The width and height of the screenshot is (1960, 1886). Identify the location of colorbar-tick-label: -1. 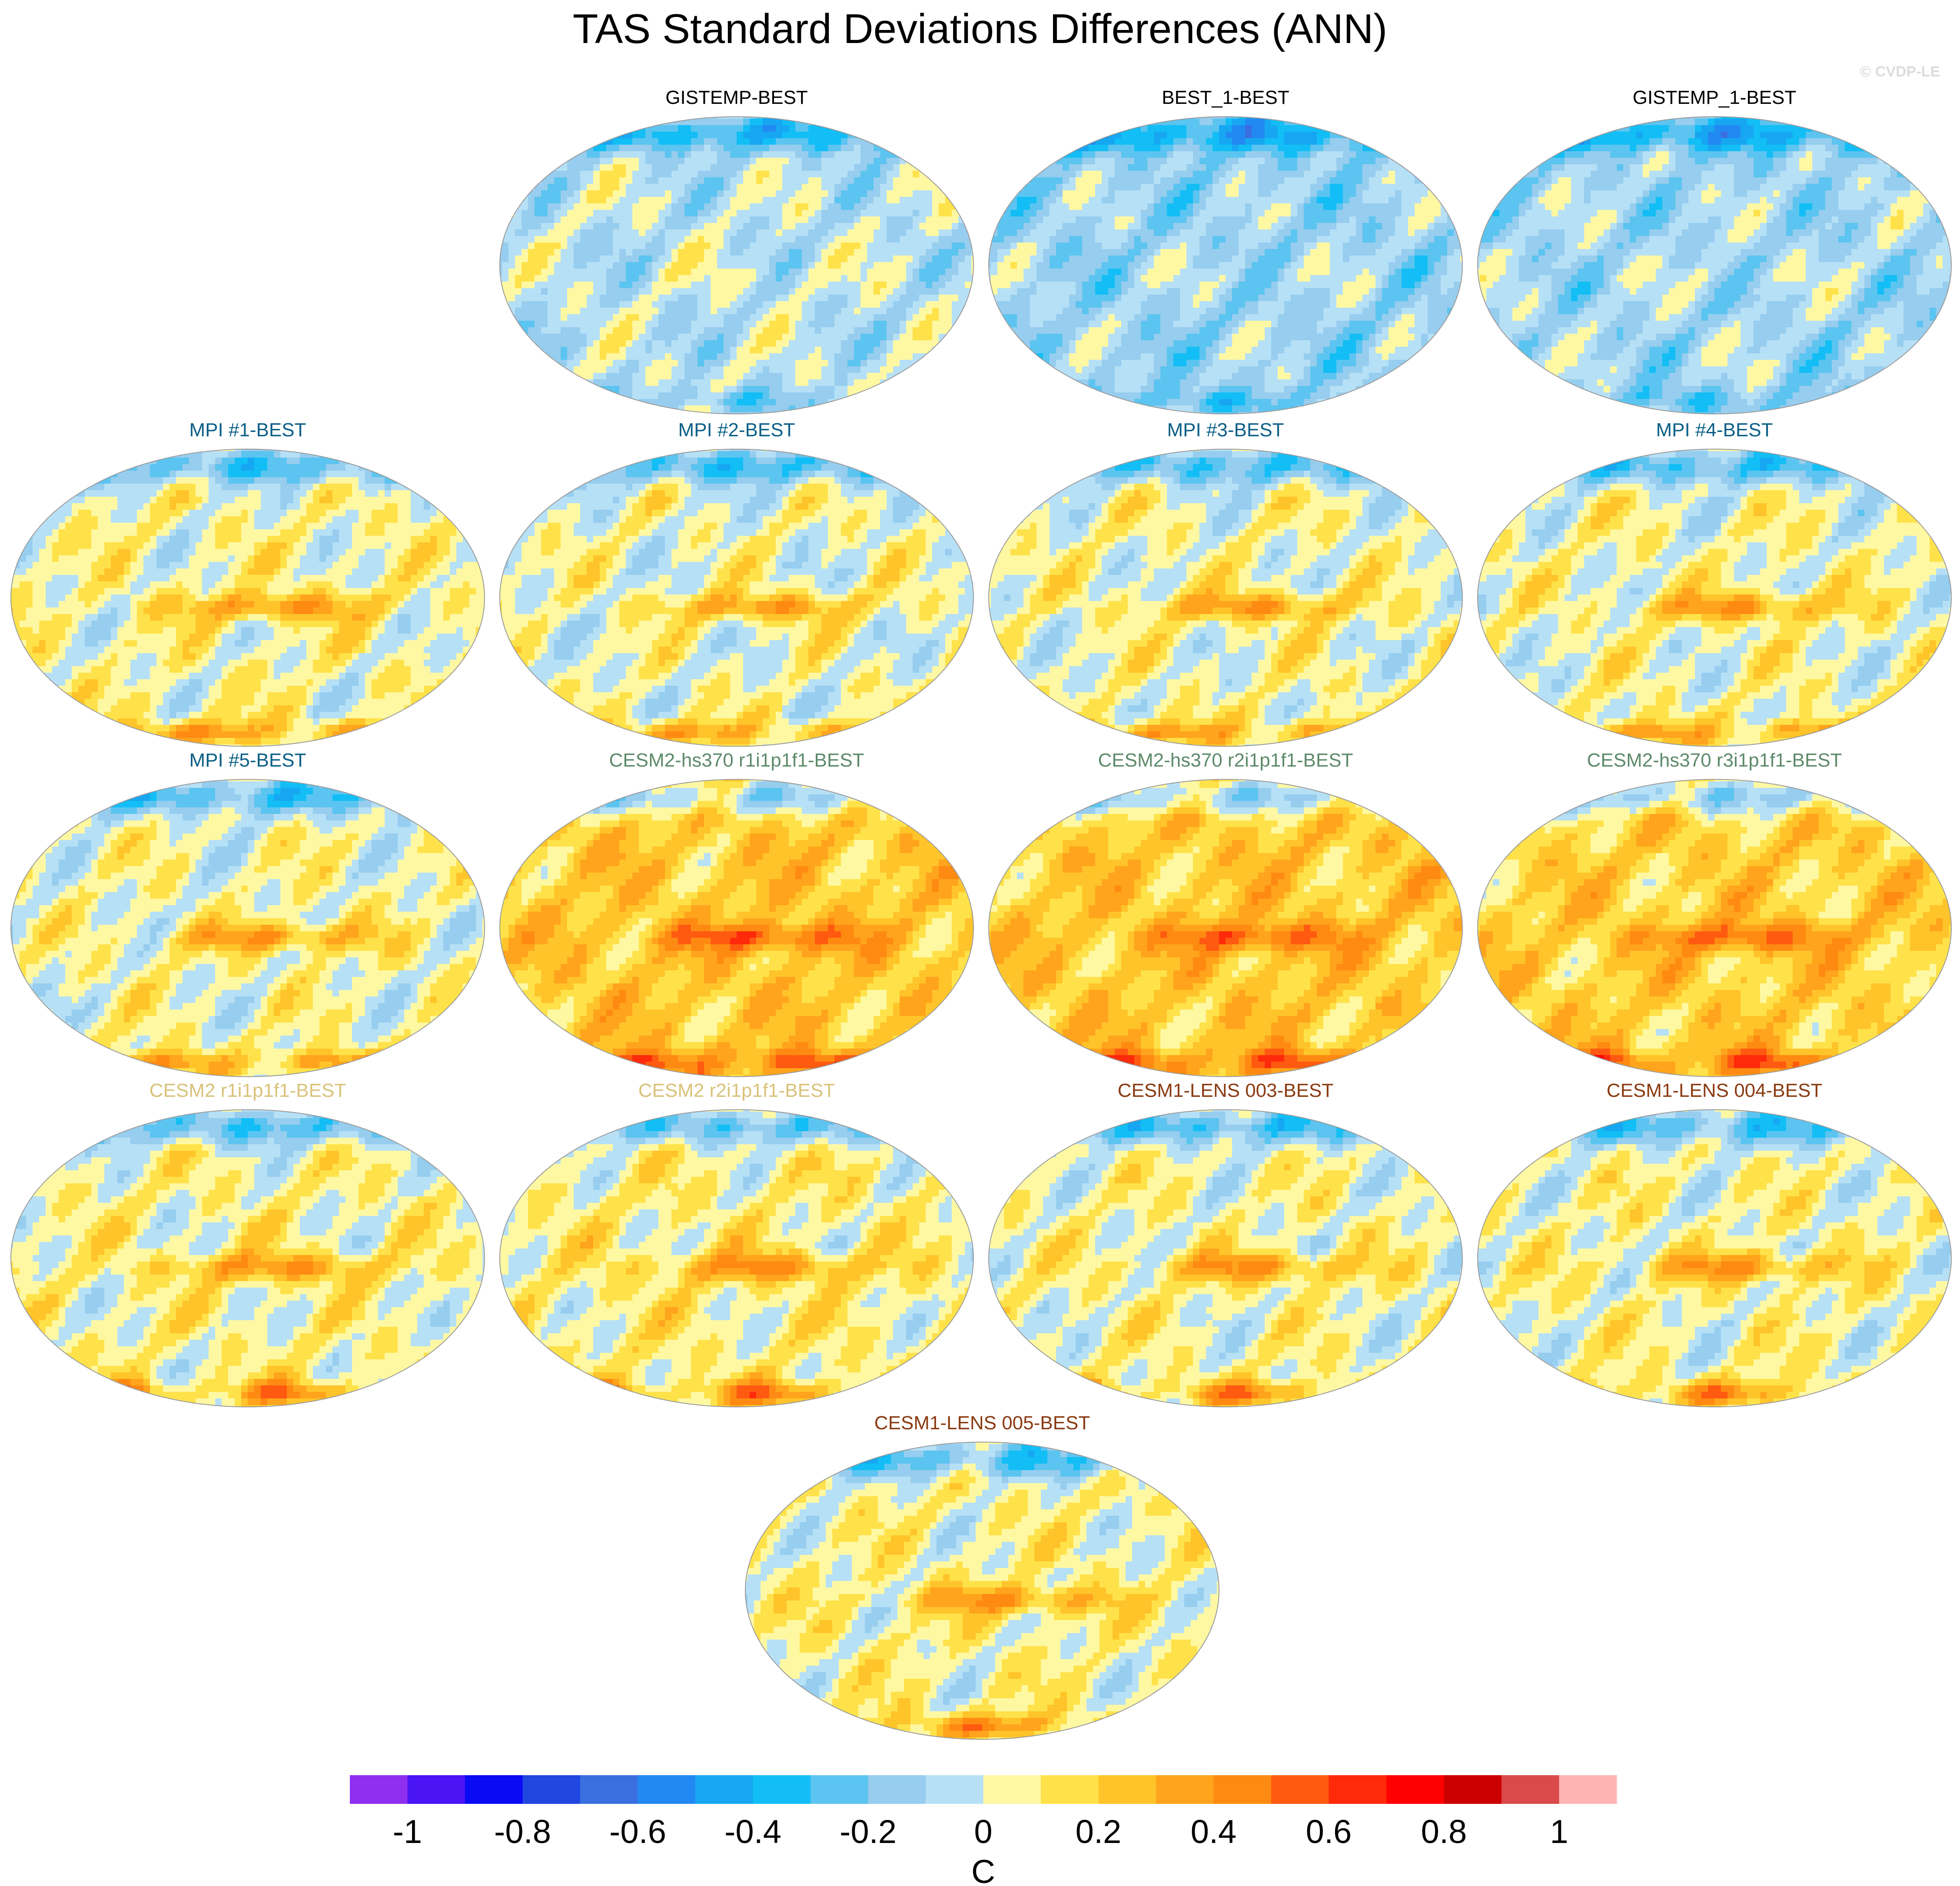
(407, 1831).